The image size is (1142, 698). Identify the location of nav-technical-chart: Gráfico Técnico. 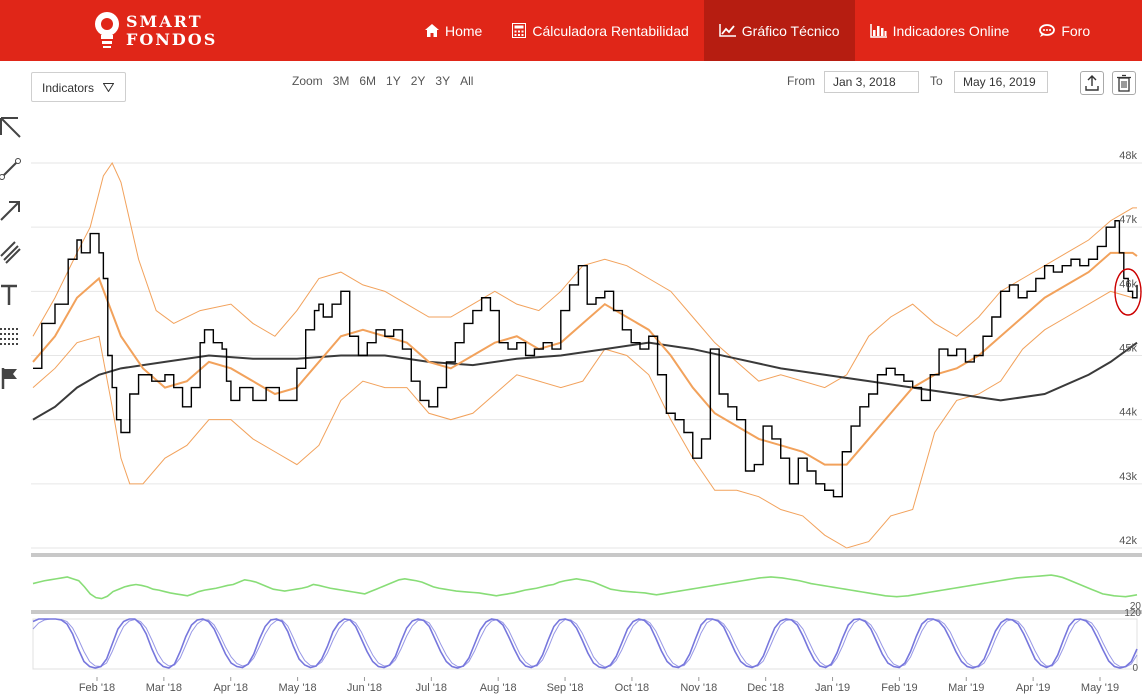
(779, 30).